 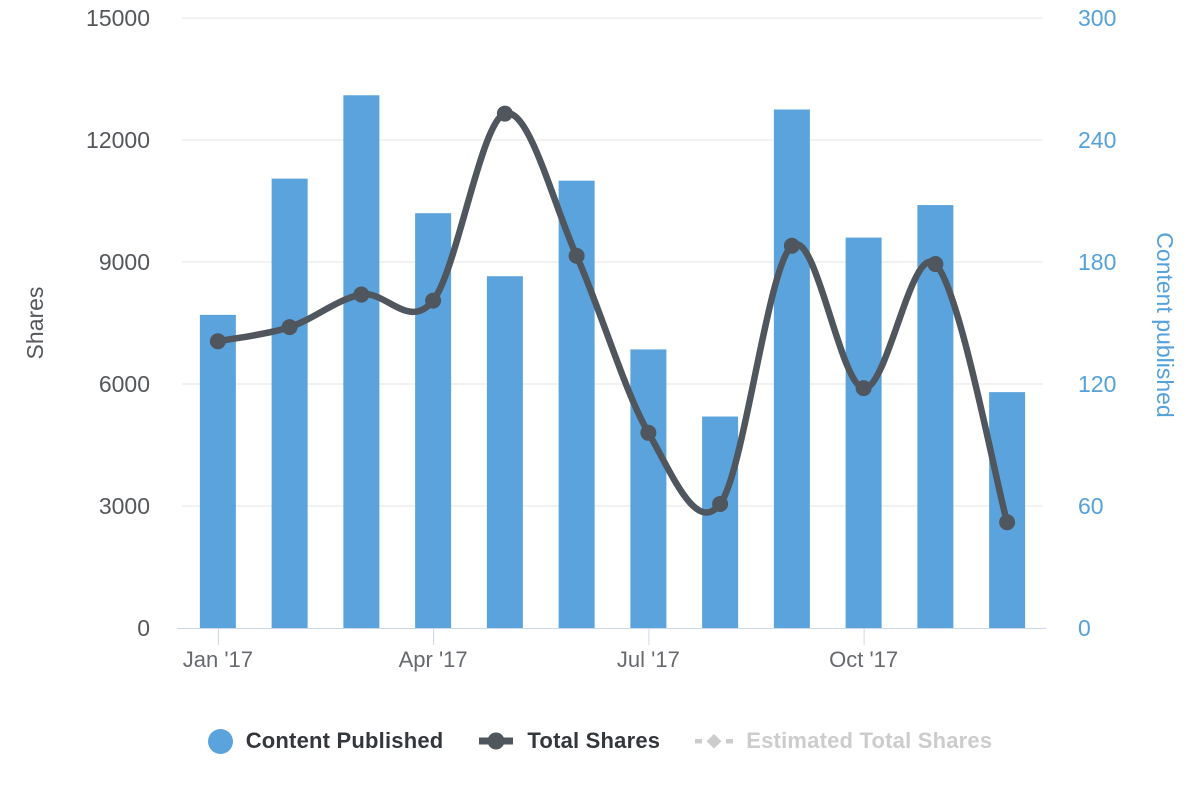 What do you see at coordinates (869, 740) in the screenshot?
I see `legend-label-estimated-total-shares: Estimated Total Shares` at bounding box center [869, 740].